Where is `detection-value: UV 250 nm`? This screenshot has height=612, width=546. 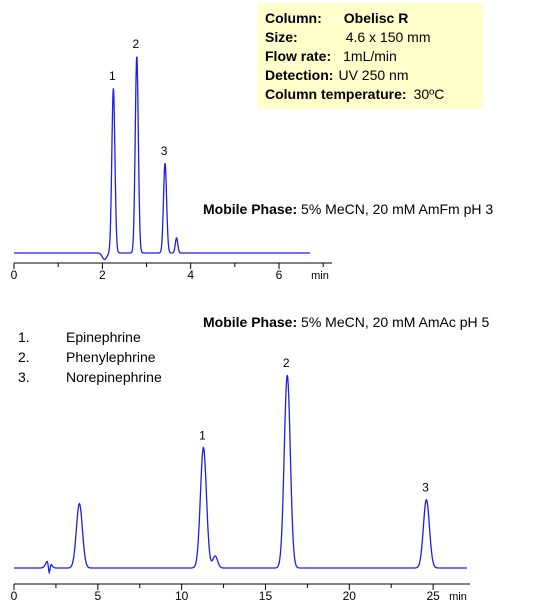 detection-value: UV 250 nm is located at coordinates (373, 75).